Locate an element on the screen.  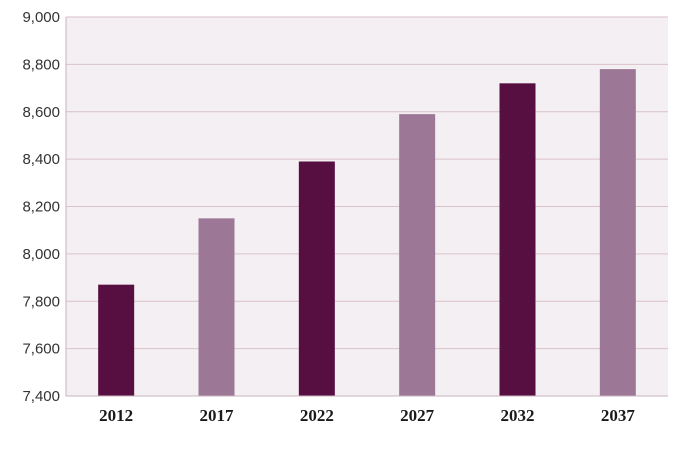
x-tick-label: 2037 is located at coordinates (618, 415).